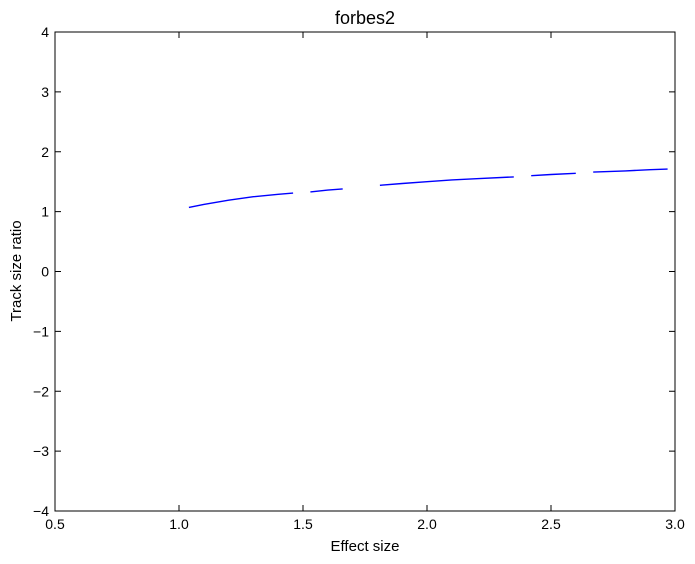  Describe the element at coordinates (365, 18) in the screenshot. I see `chart-title: forbes2` at that location.